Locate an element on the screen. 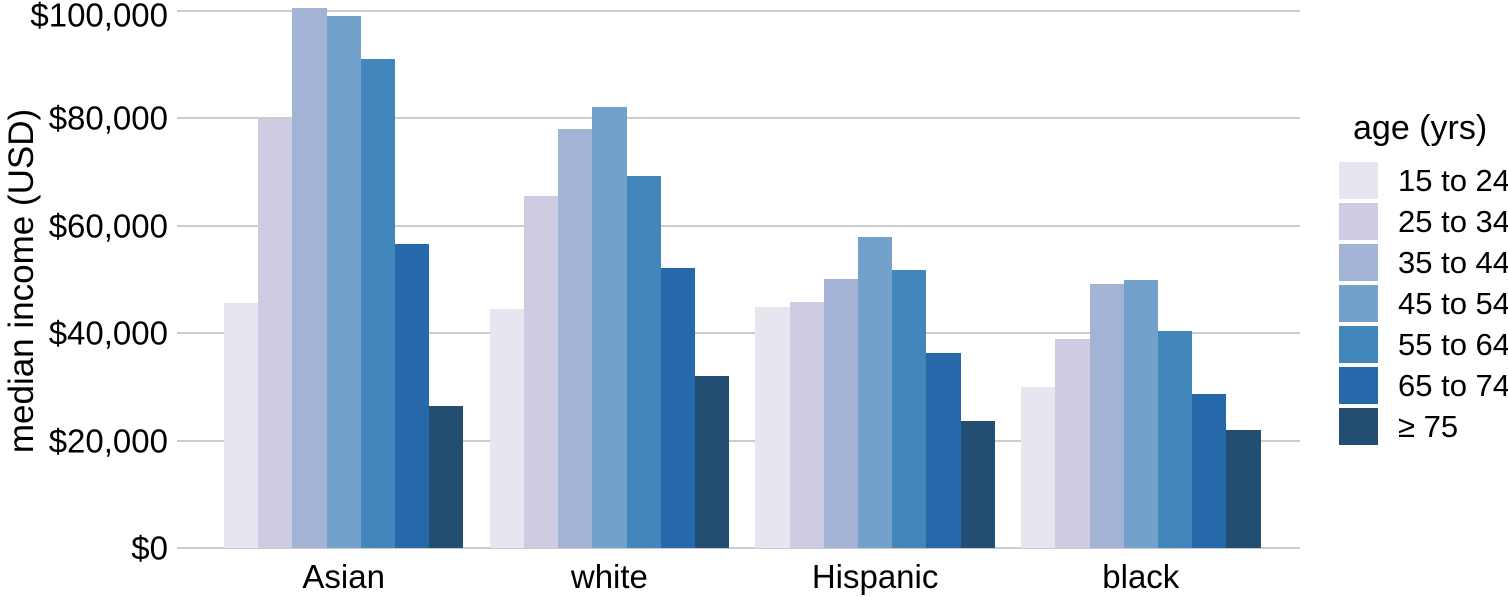 Image resolution: width=1508 pixels, height=603 pixels. x-category-label: white is located at coordinates (609, 576).